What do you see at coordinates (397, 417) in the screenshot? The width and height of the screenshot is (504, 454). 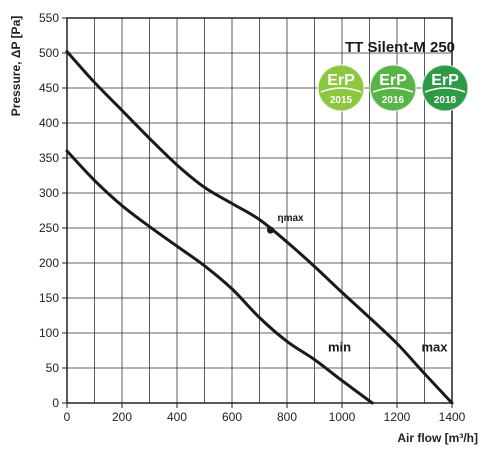 I see `x-tick-label: 1200` at bounding box center [397, 417].